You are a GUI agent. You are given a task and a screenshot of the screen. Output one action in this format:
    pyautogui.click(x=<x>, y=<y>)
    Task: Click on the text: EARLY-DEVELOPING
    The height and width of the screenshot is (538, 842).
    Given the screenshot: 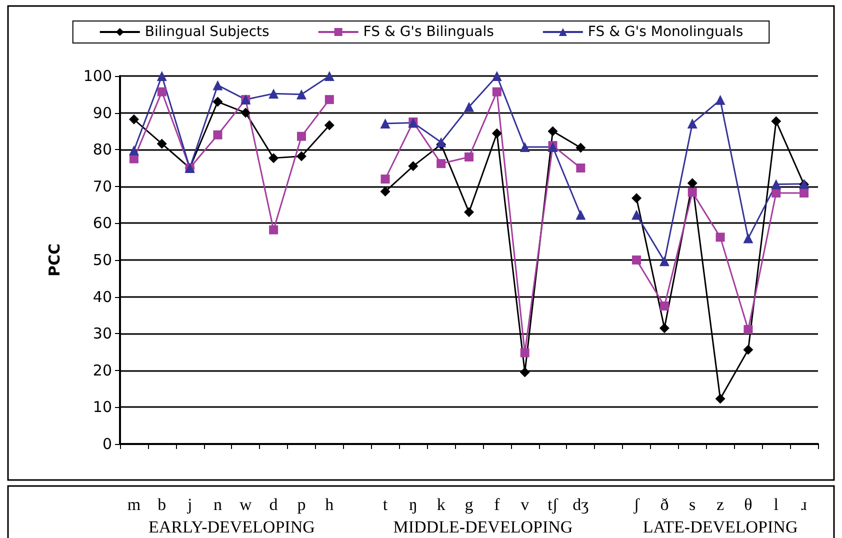 What is the action you would take?
    pyautogui.click(x=231, y=527)
    